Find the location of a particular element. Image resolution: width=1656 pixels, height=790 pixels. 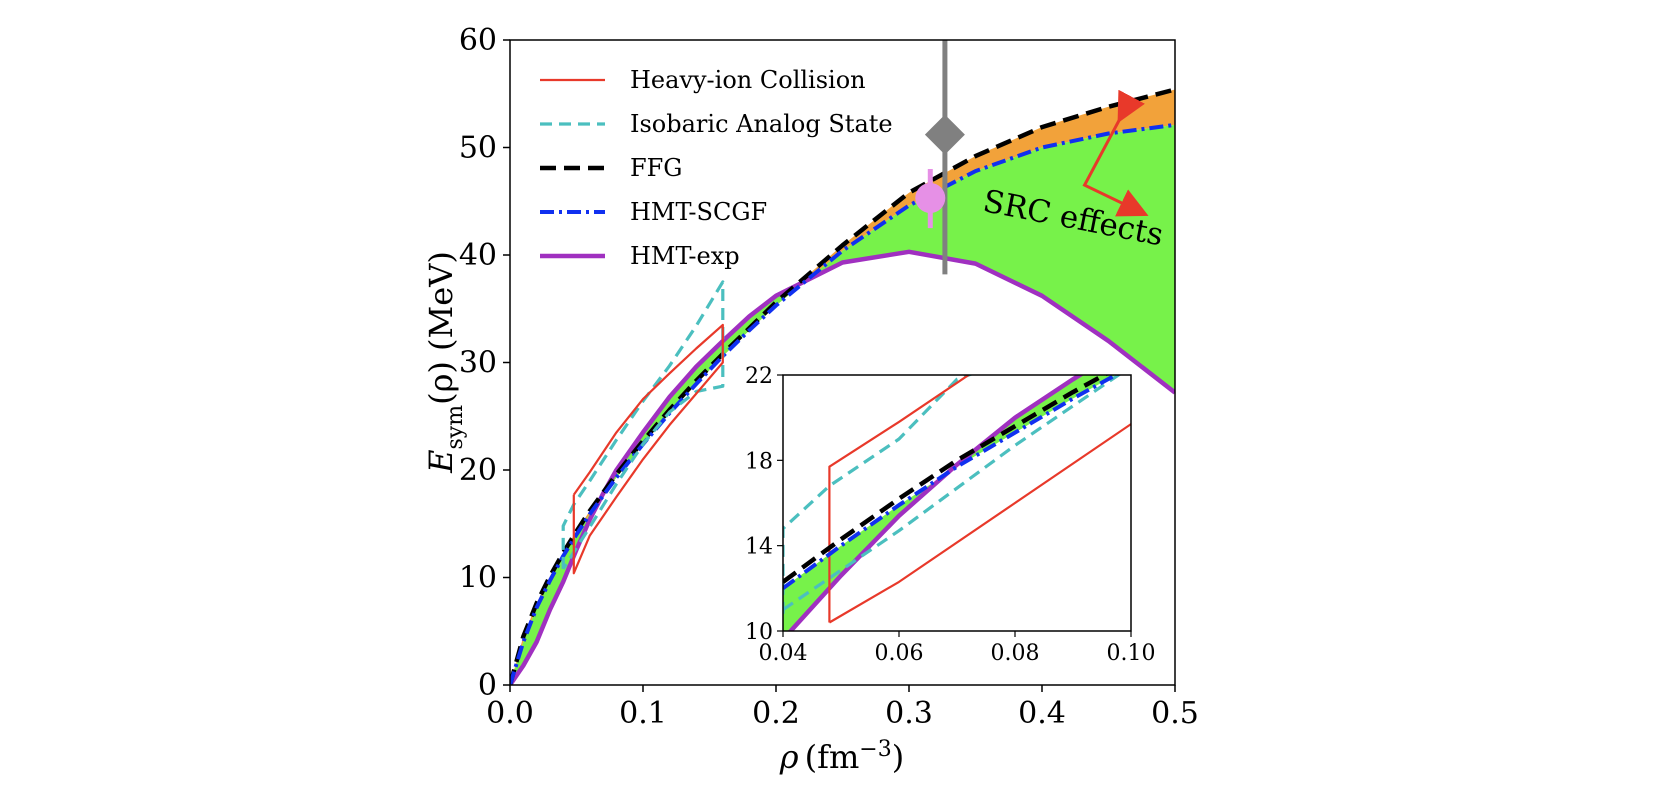

diamond-marker is located at coordinates (944, 134).